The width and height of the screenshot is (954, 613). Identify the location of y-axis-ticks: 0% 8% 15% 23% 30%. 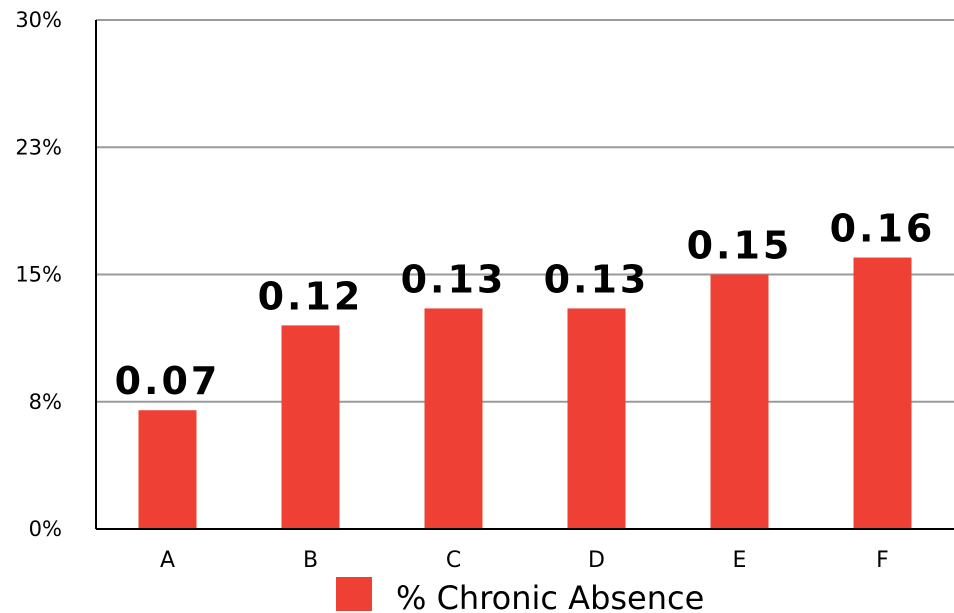
(38, 274).